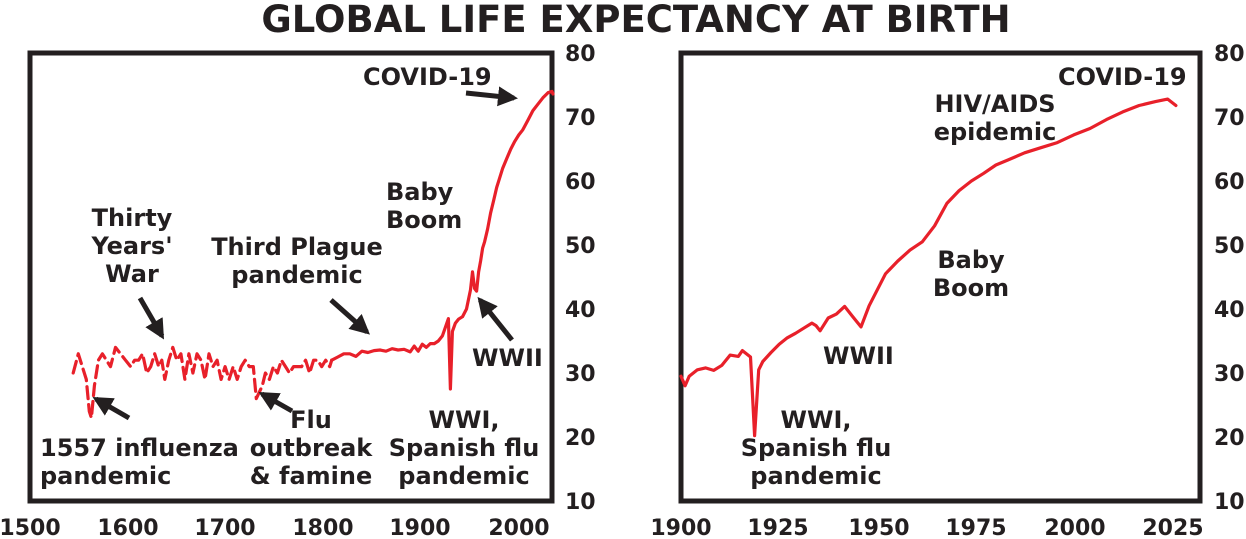 The height and width of the screenshot is (539, 1246). What do you see at coordinates (297, 261) in the screenshot?
I see `annotation-label: Third Plague pandemic` at bounding box center [297, 261].